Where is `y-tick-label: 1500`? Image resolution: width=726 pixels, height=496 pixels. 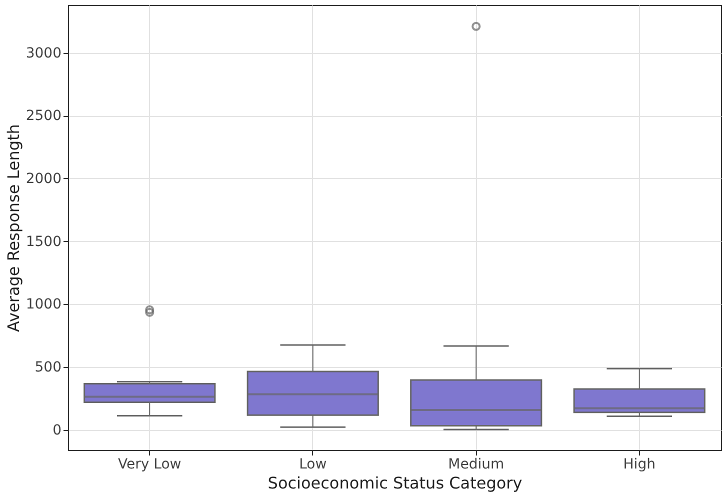 y-tick-label: 1500 is located at coordinates (44, 242).